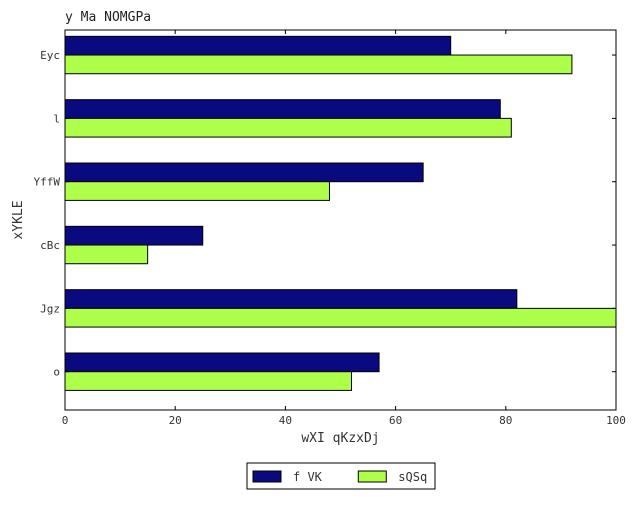 The height and width of the screenshot is (512, 640). Describe the element at coordinates (50, 245) in the screenshot. I see `y-tick-label: cBc` at that location.